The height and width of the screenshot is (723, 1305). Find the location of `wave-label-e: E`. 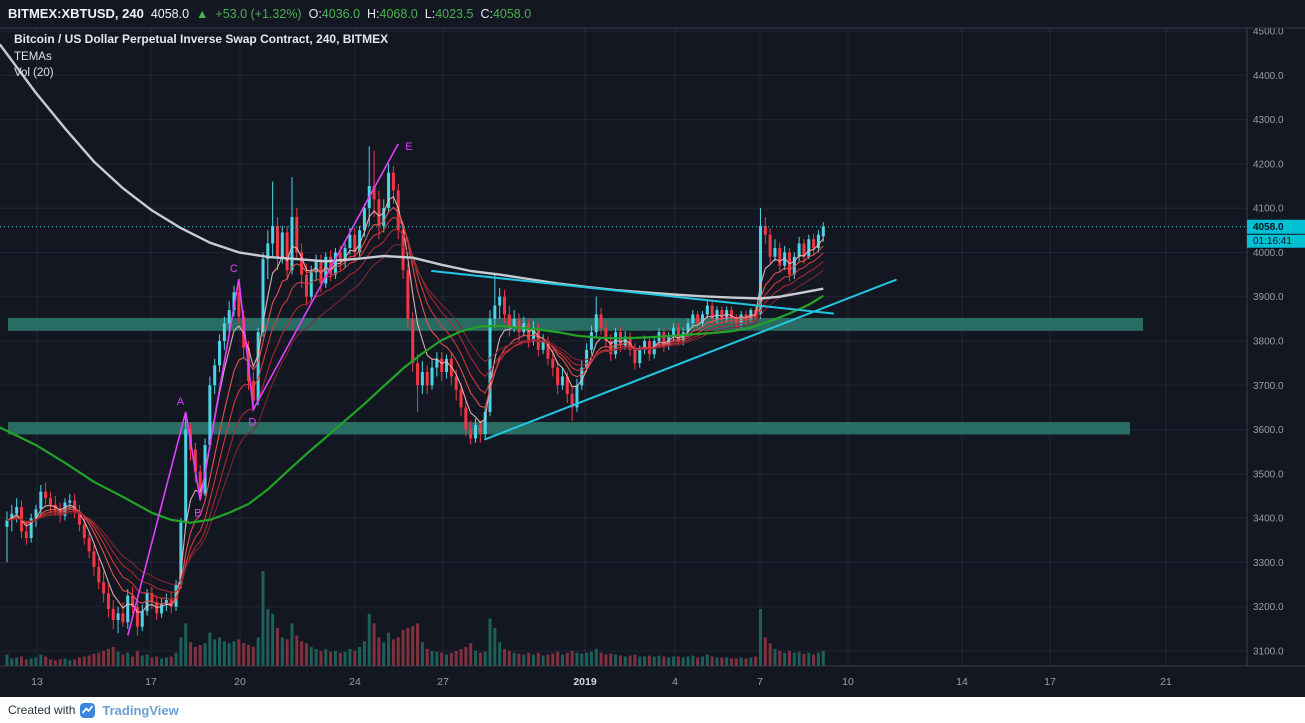

wave-label-e: E is located at coordinates (408, 147).